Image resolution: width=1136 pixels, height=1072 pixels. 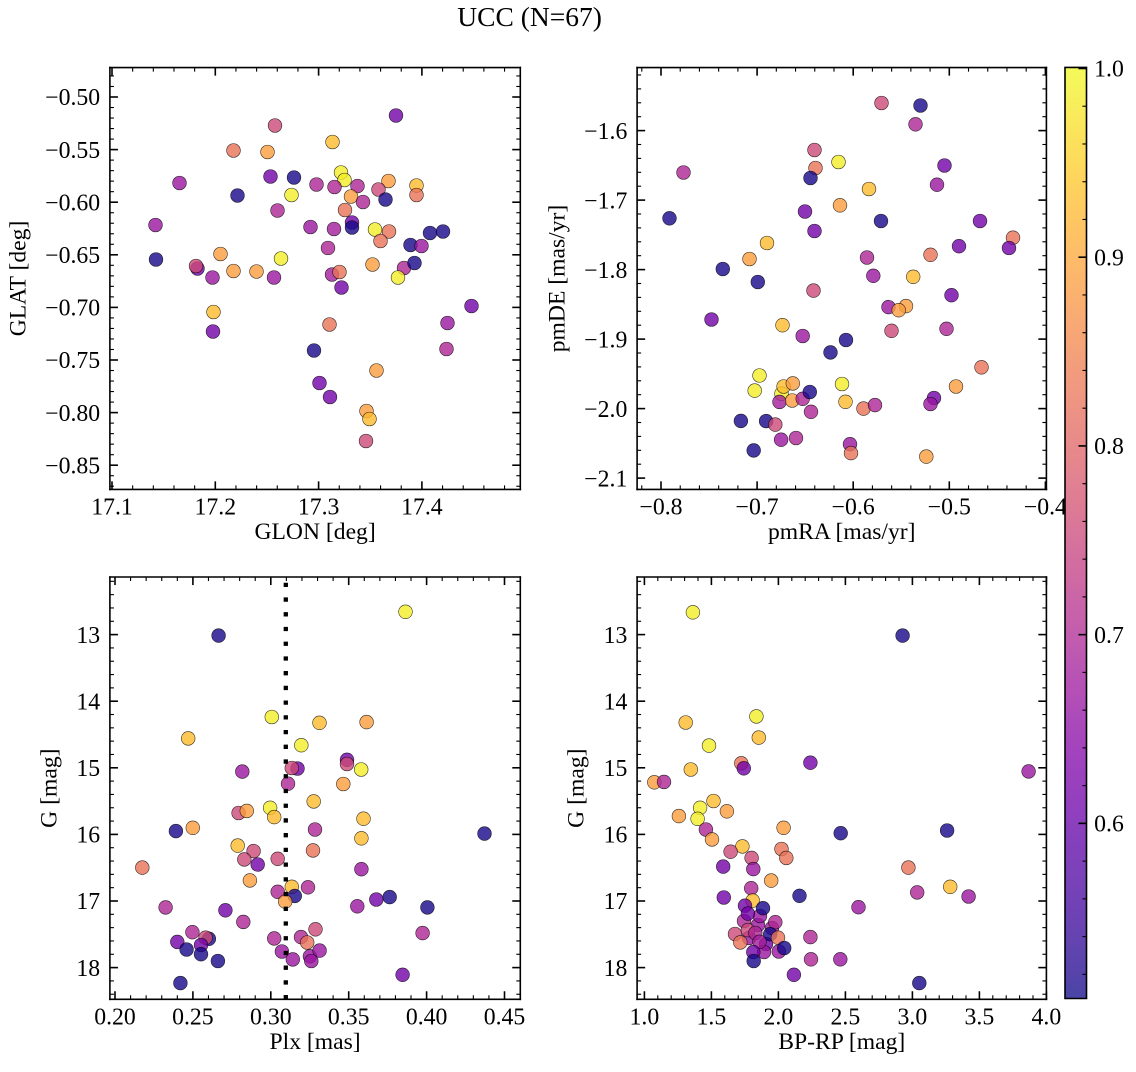 I want to click on svg-text: −0.60, so click(x=72, y=203).